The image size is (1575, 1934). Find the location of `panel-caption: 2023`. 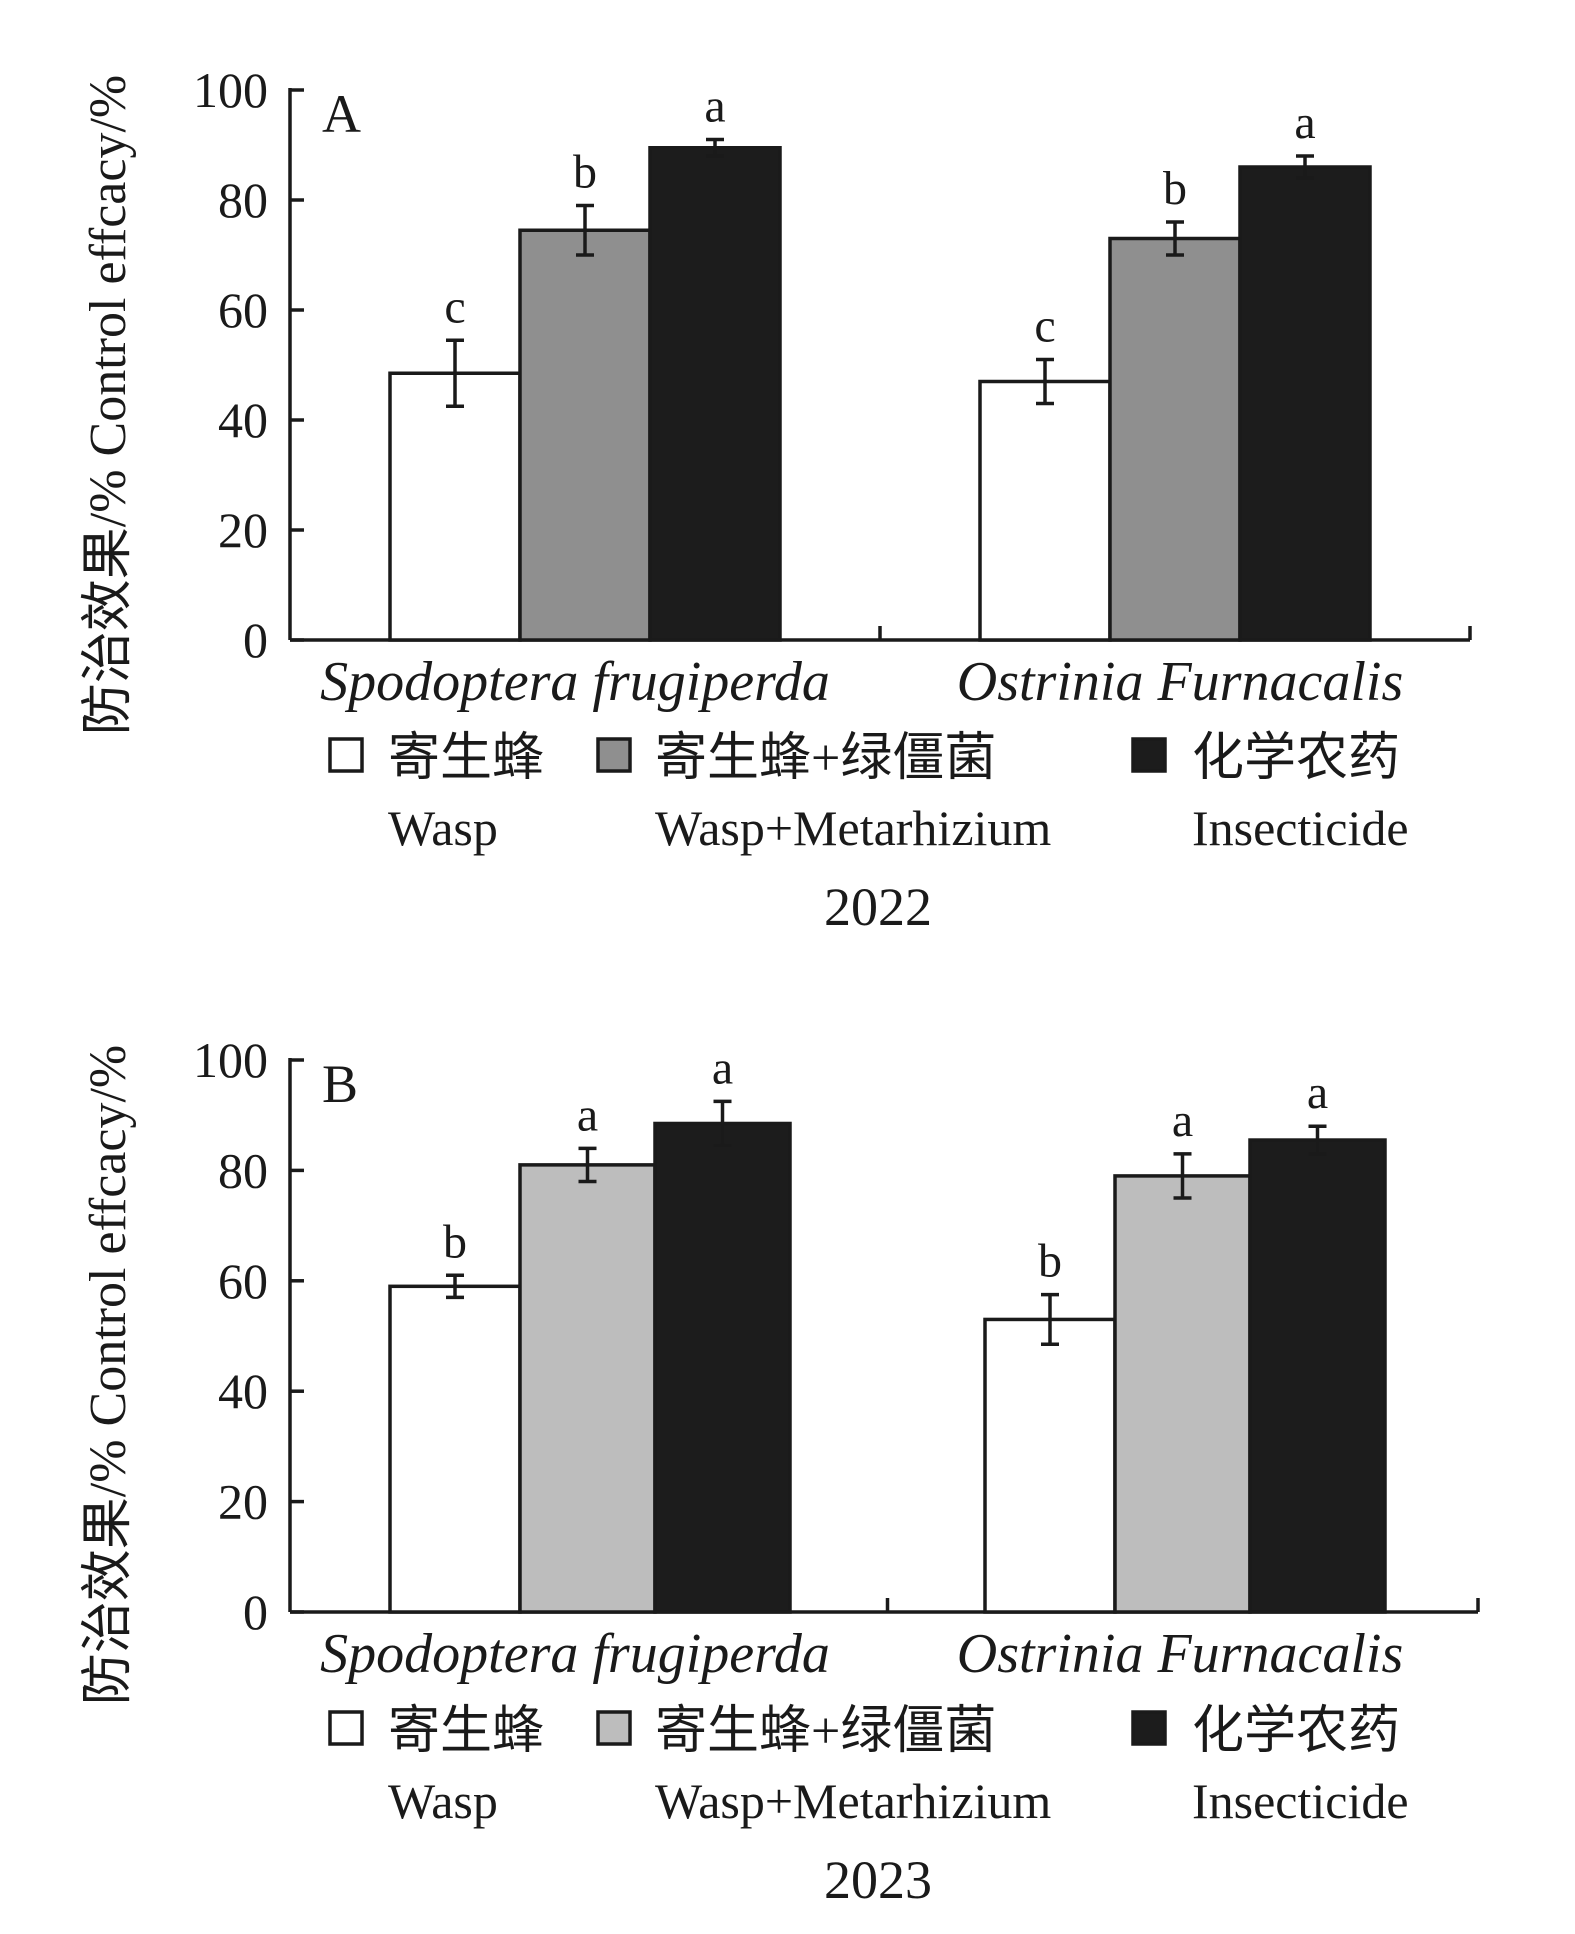

panel-caption: 2023 is located at coordinates (878, 1880).